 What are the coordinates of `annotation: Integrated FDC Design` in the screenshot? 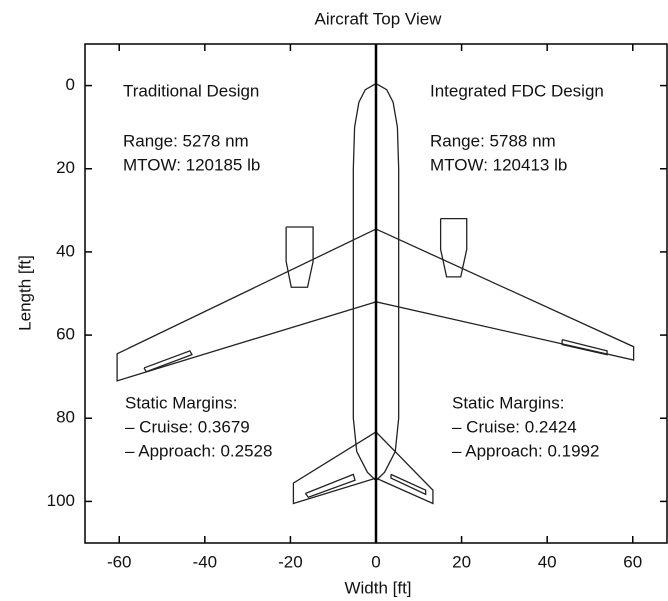 It's located at (517, 90).